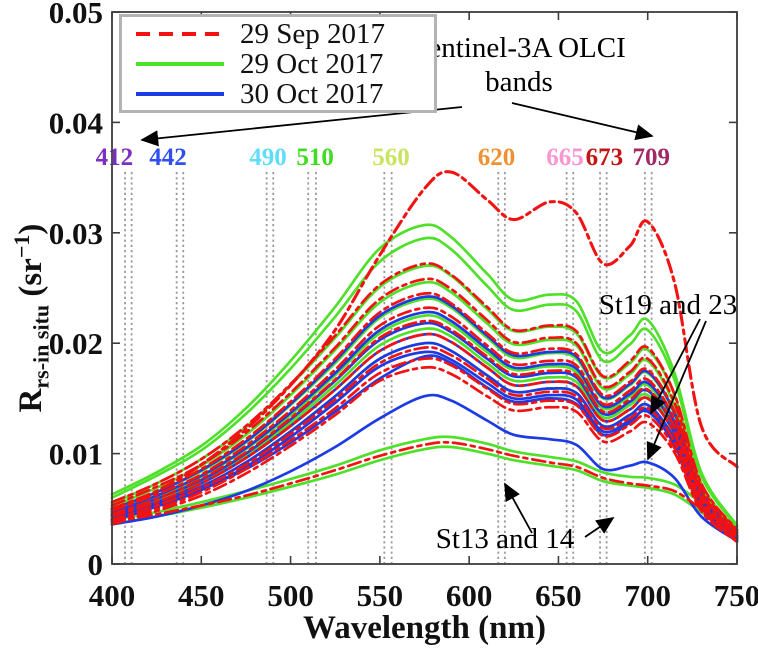 The image size is (758, 651). What do you see at coordinates (76, 15) in the screenshot?
I see `y-tick-label: 0.05` at bounding box center [76, 15].